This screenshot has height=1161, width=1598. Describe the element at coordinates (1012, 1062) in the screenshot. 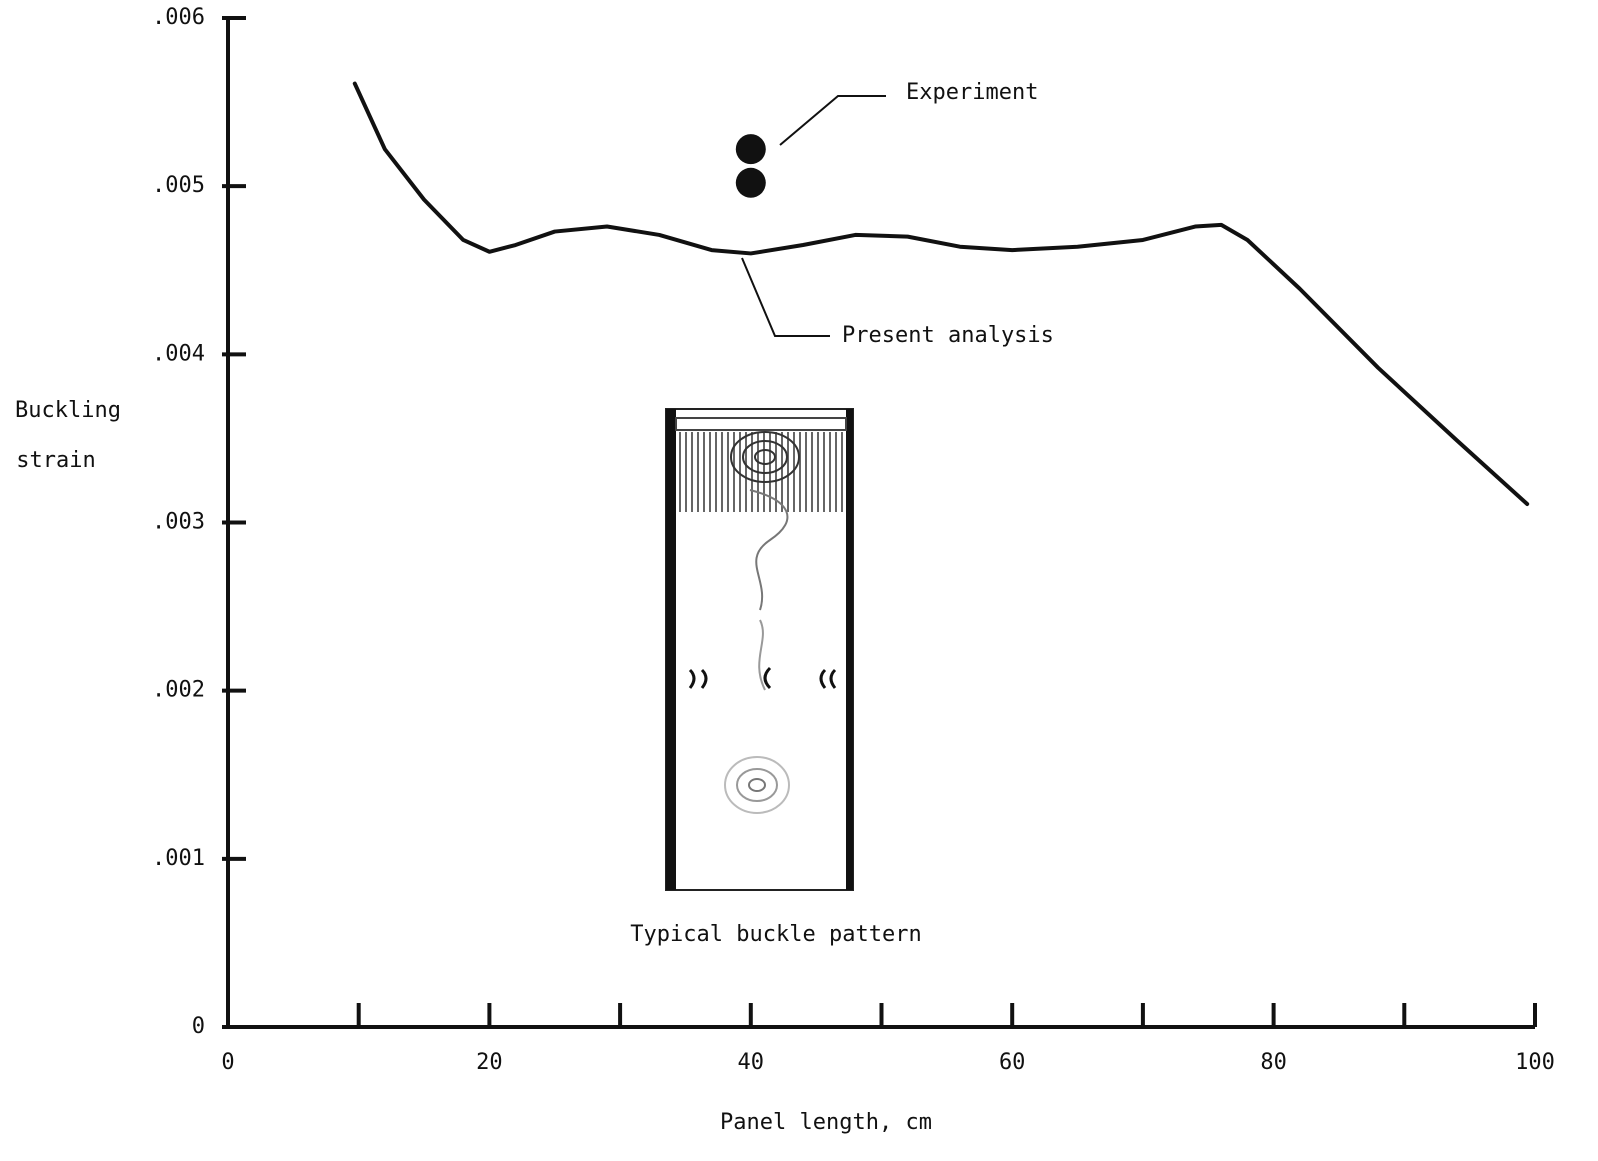

I see `x-tick-label: 60` at that location.